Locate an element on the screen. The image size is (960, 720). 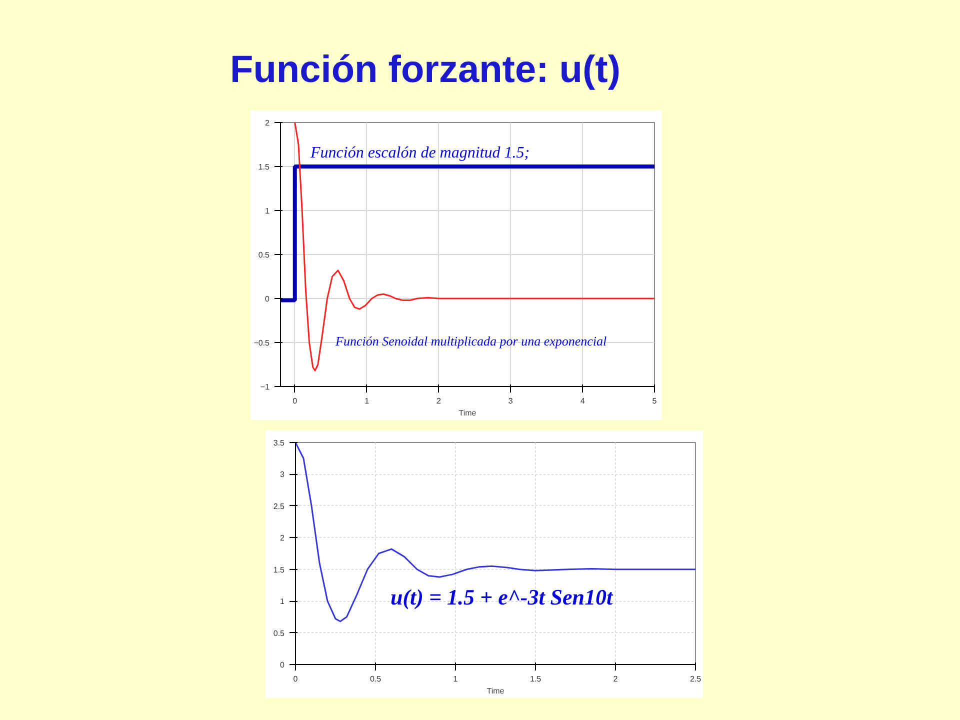
annotation: u(t) = 1.5 + e^-3t Sen10t is located at coordinates (502, 597).